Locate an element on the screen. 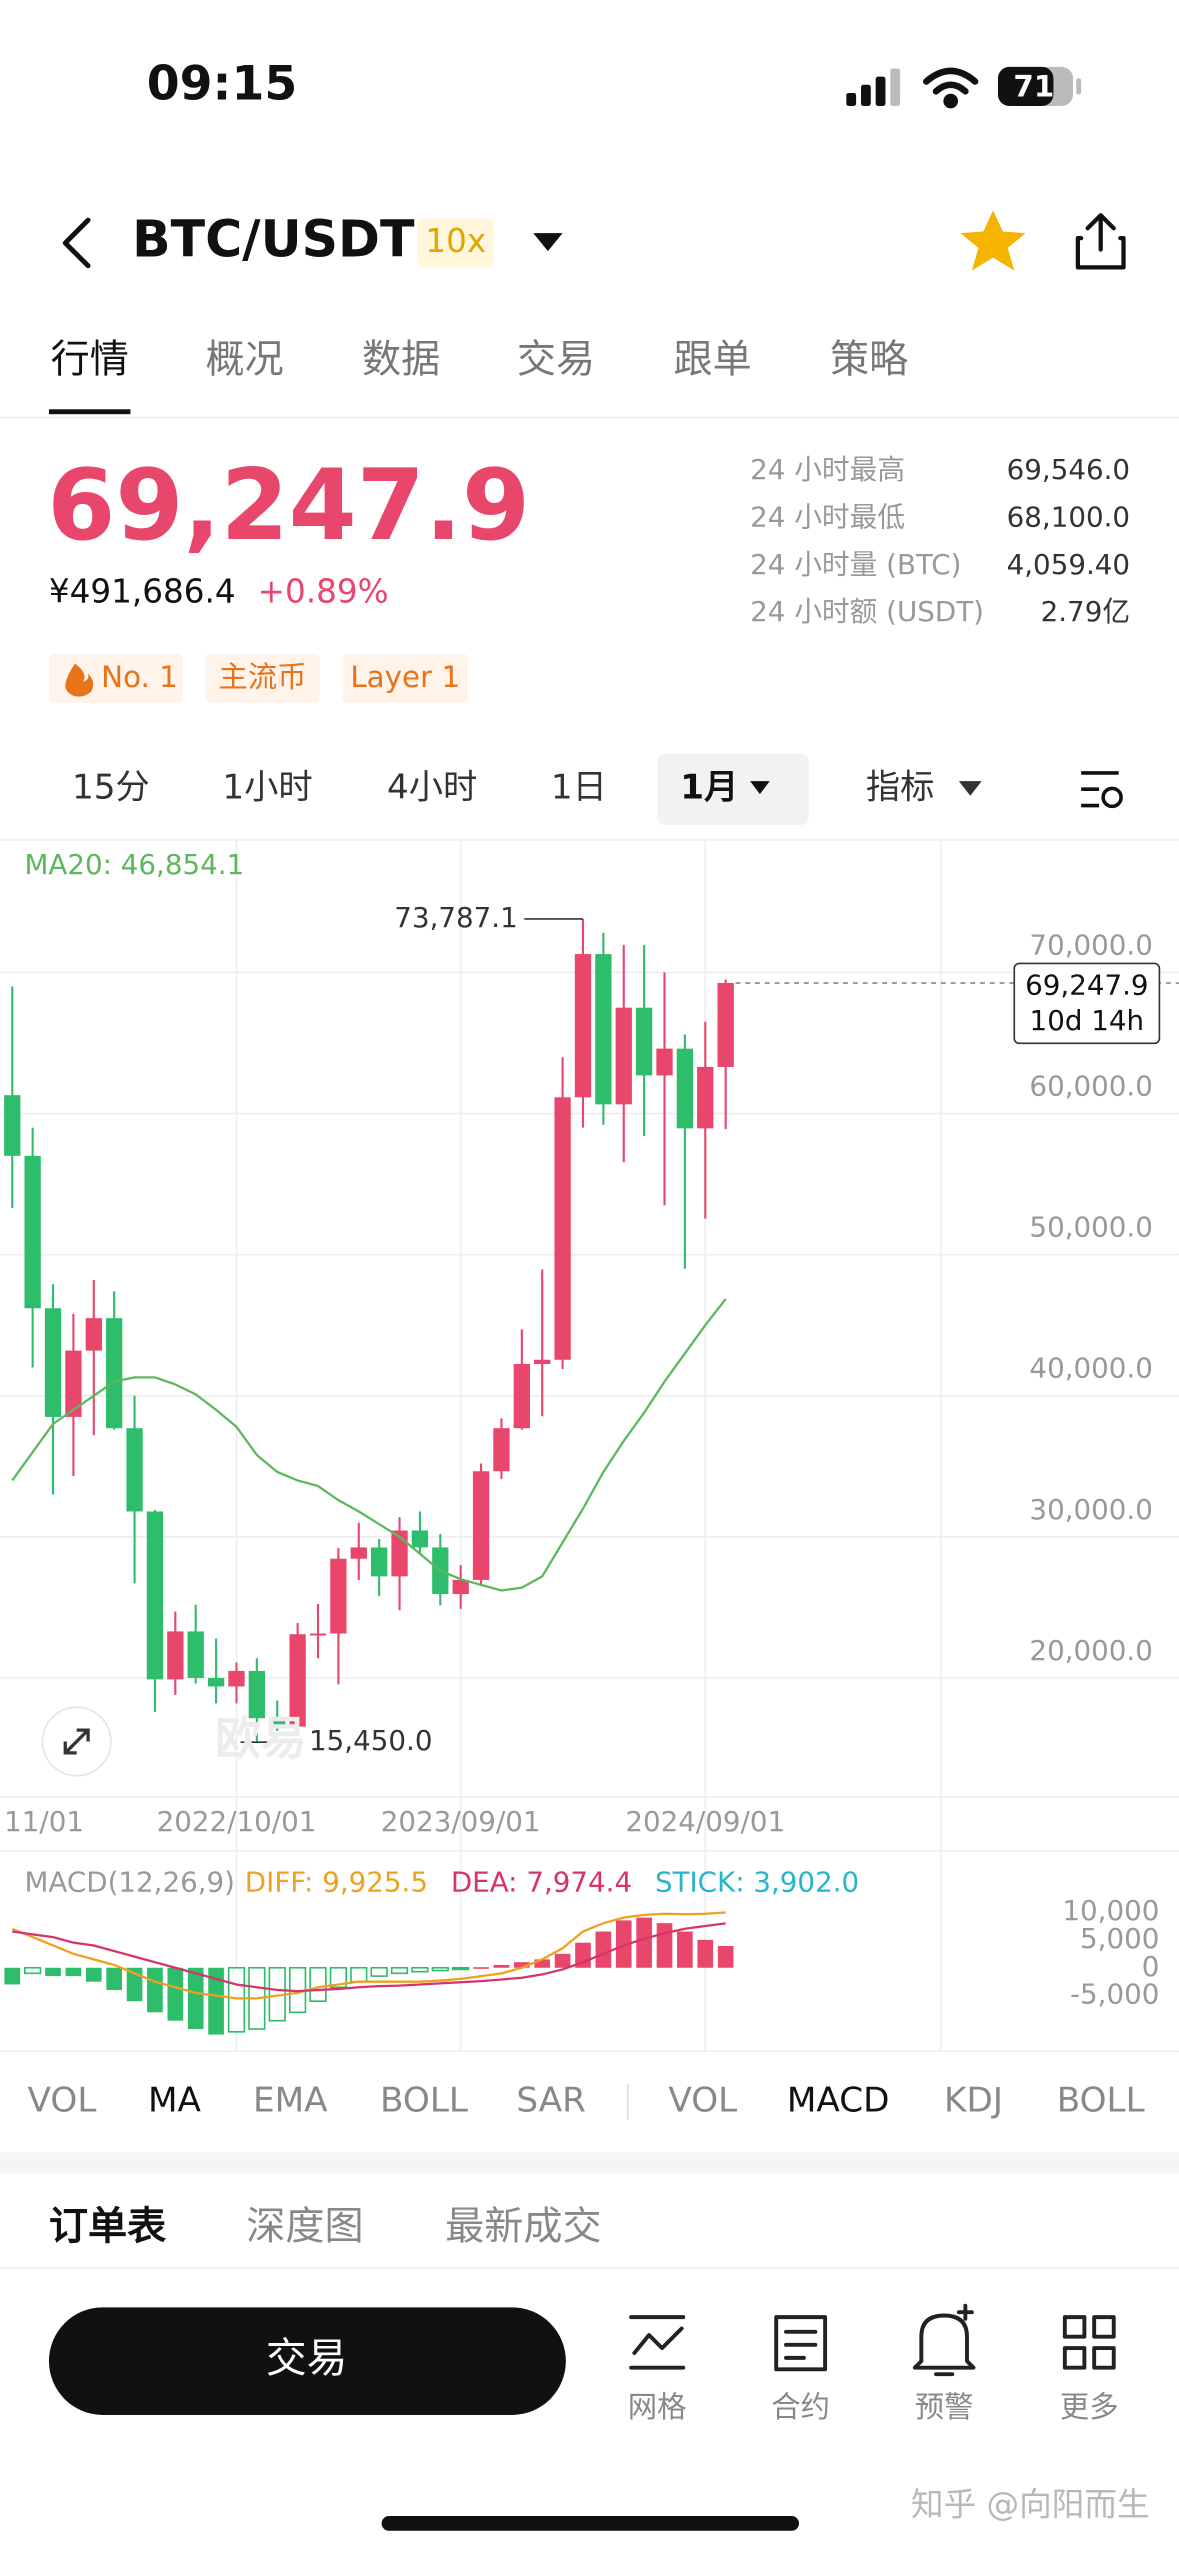 This screenshot has height=2556, width=1179. more-icon is located at coordinates (1089, 2342).